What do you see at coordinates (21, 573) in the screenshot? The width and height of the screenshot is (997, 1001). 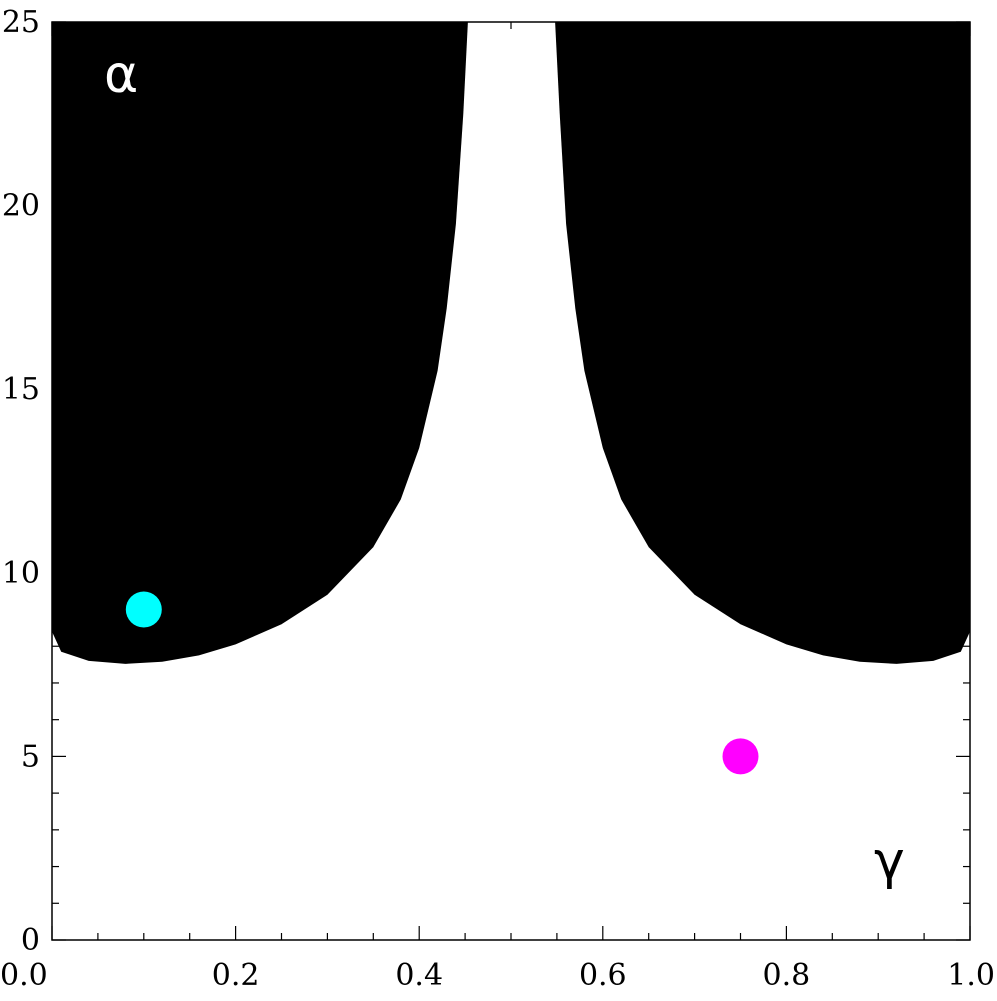 I see `y-tick-label: 10` at bounding box center [21, 573].